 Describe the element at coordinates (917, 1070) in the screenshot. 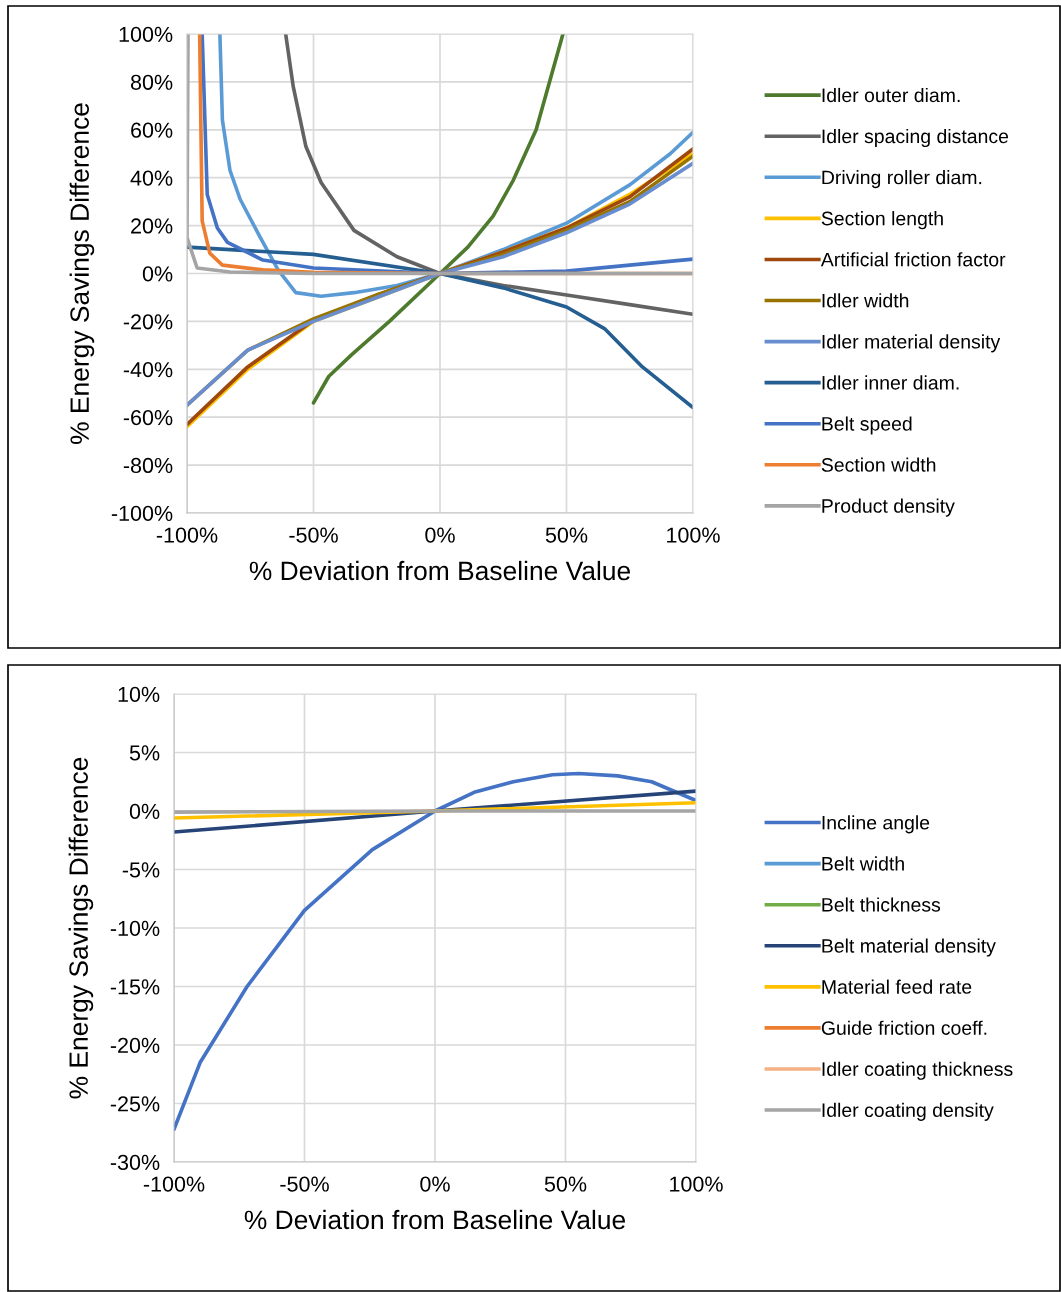

I see `legend-label: Idler coating thickness` at that location.